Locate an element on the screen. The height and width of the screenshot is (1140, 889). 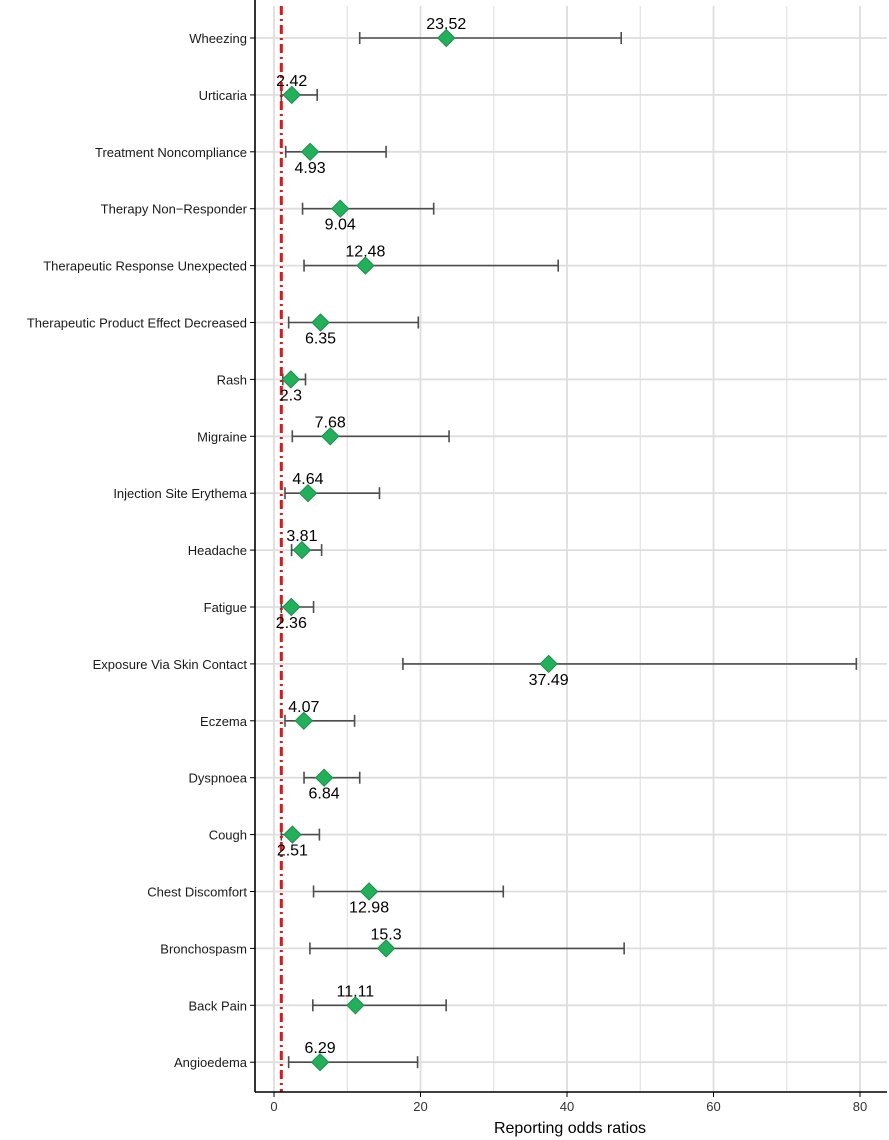
category-label: Angioedema is located at coordinates (211, 1062).